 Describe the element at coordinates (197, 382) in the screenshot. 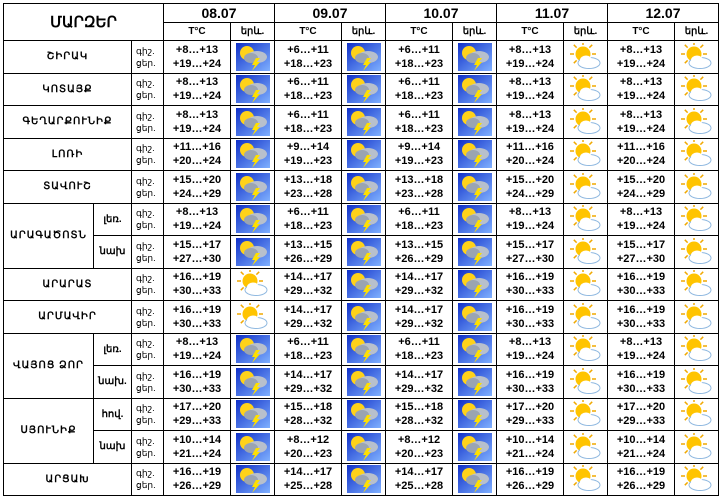

I see `temp-cell: +16…+19 +30…+33` at that location.